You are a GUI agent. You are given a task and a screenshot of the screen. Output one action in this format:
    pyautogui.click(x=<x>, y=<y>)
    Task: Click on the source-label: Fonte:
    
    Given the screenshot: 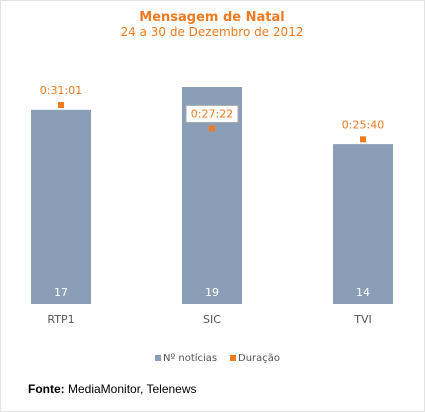 What is the action you would take?
    pyautogui.click(x=46, y=389)
    